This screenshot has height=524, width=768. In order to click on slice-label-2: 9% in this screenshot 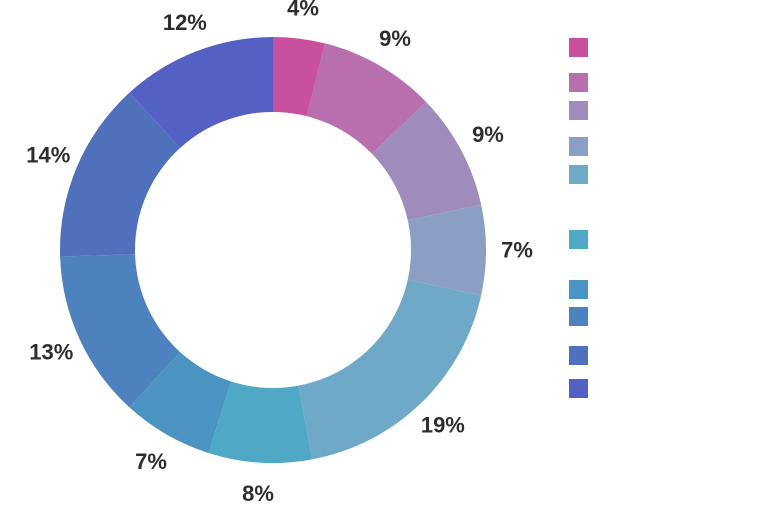, I will do `click(395, 38)`.